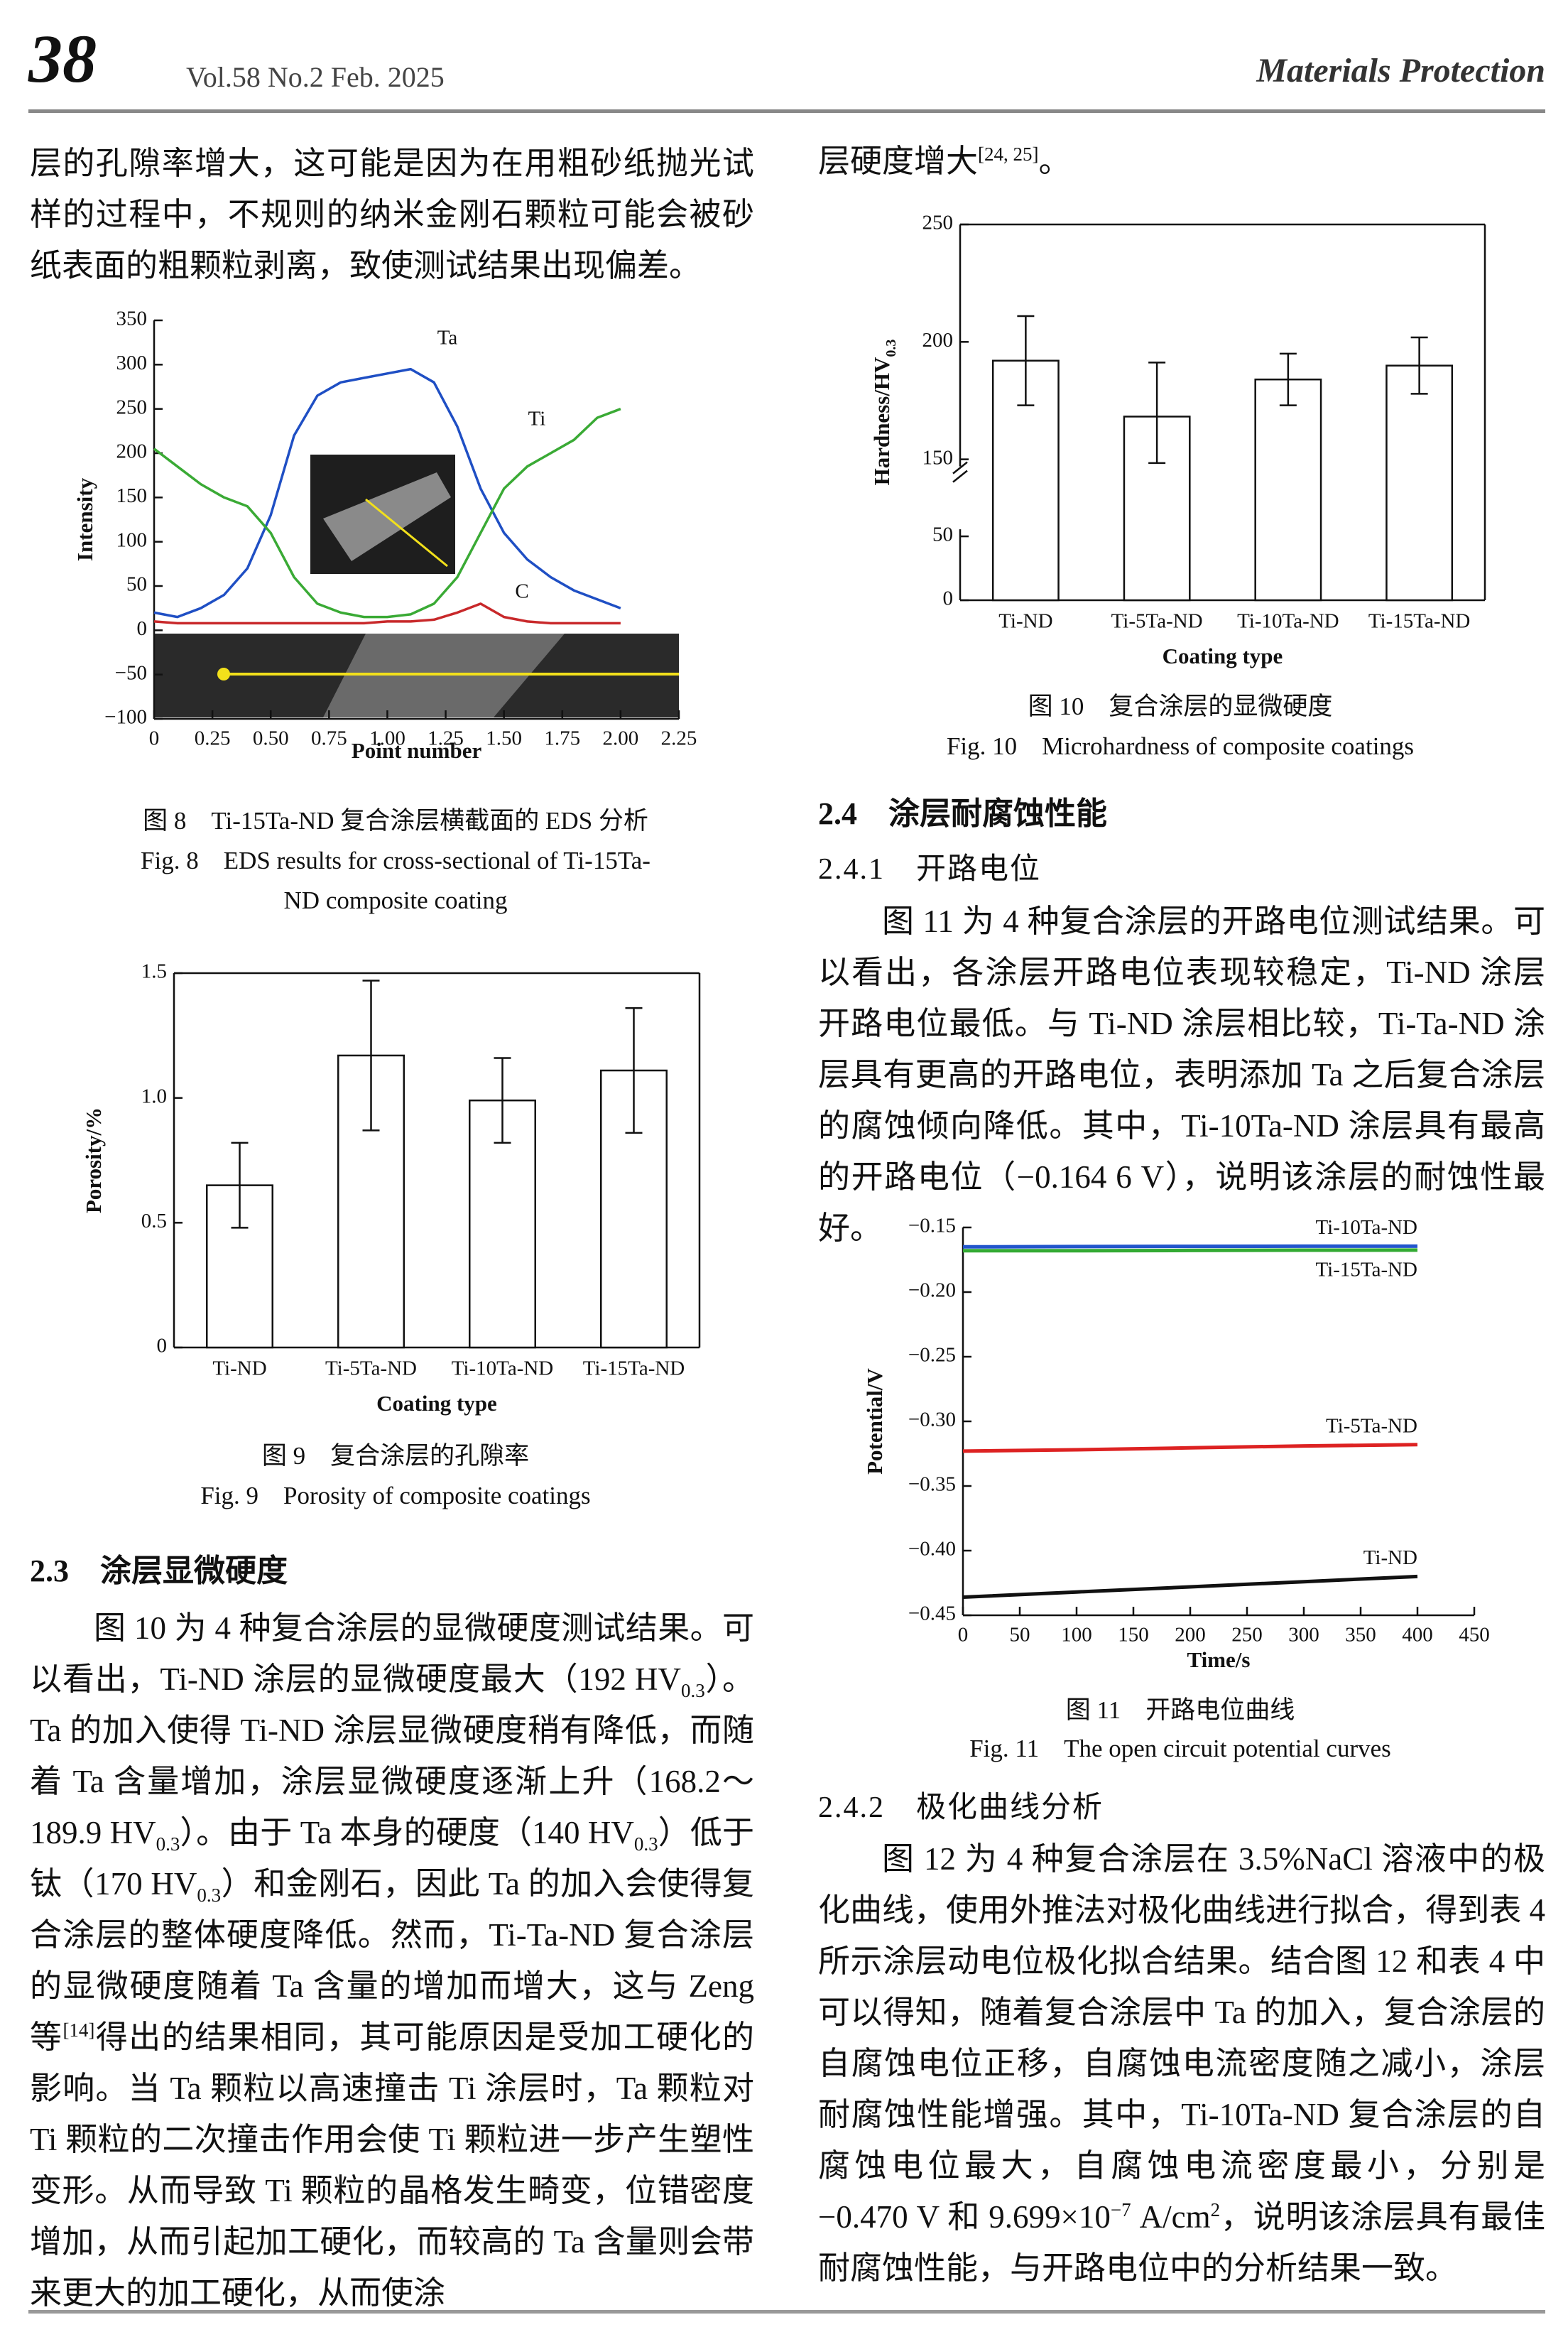 The height and width of the screenshot is (2332, 1568). What do you see at coordinates (49, 1571) in the screenshot?
I see `section-number: 2.3` at bounding box center [49, 1571].